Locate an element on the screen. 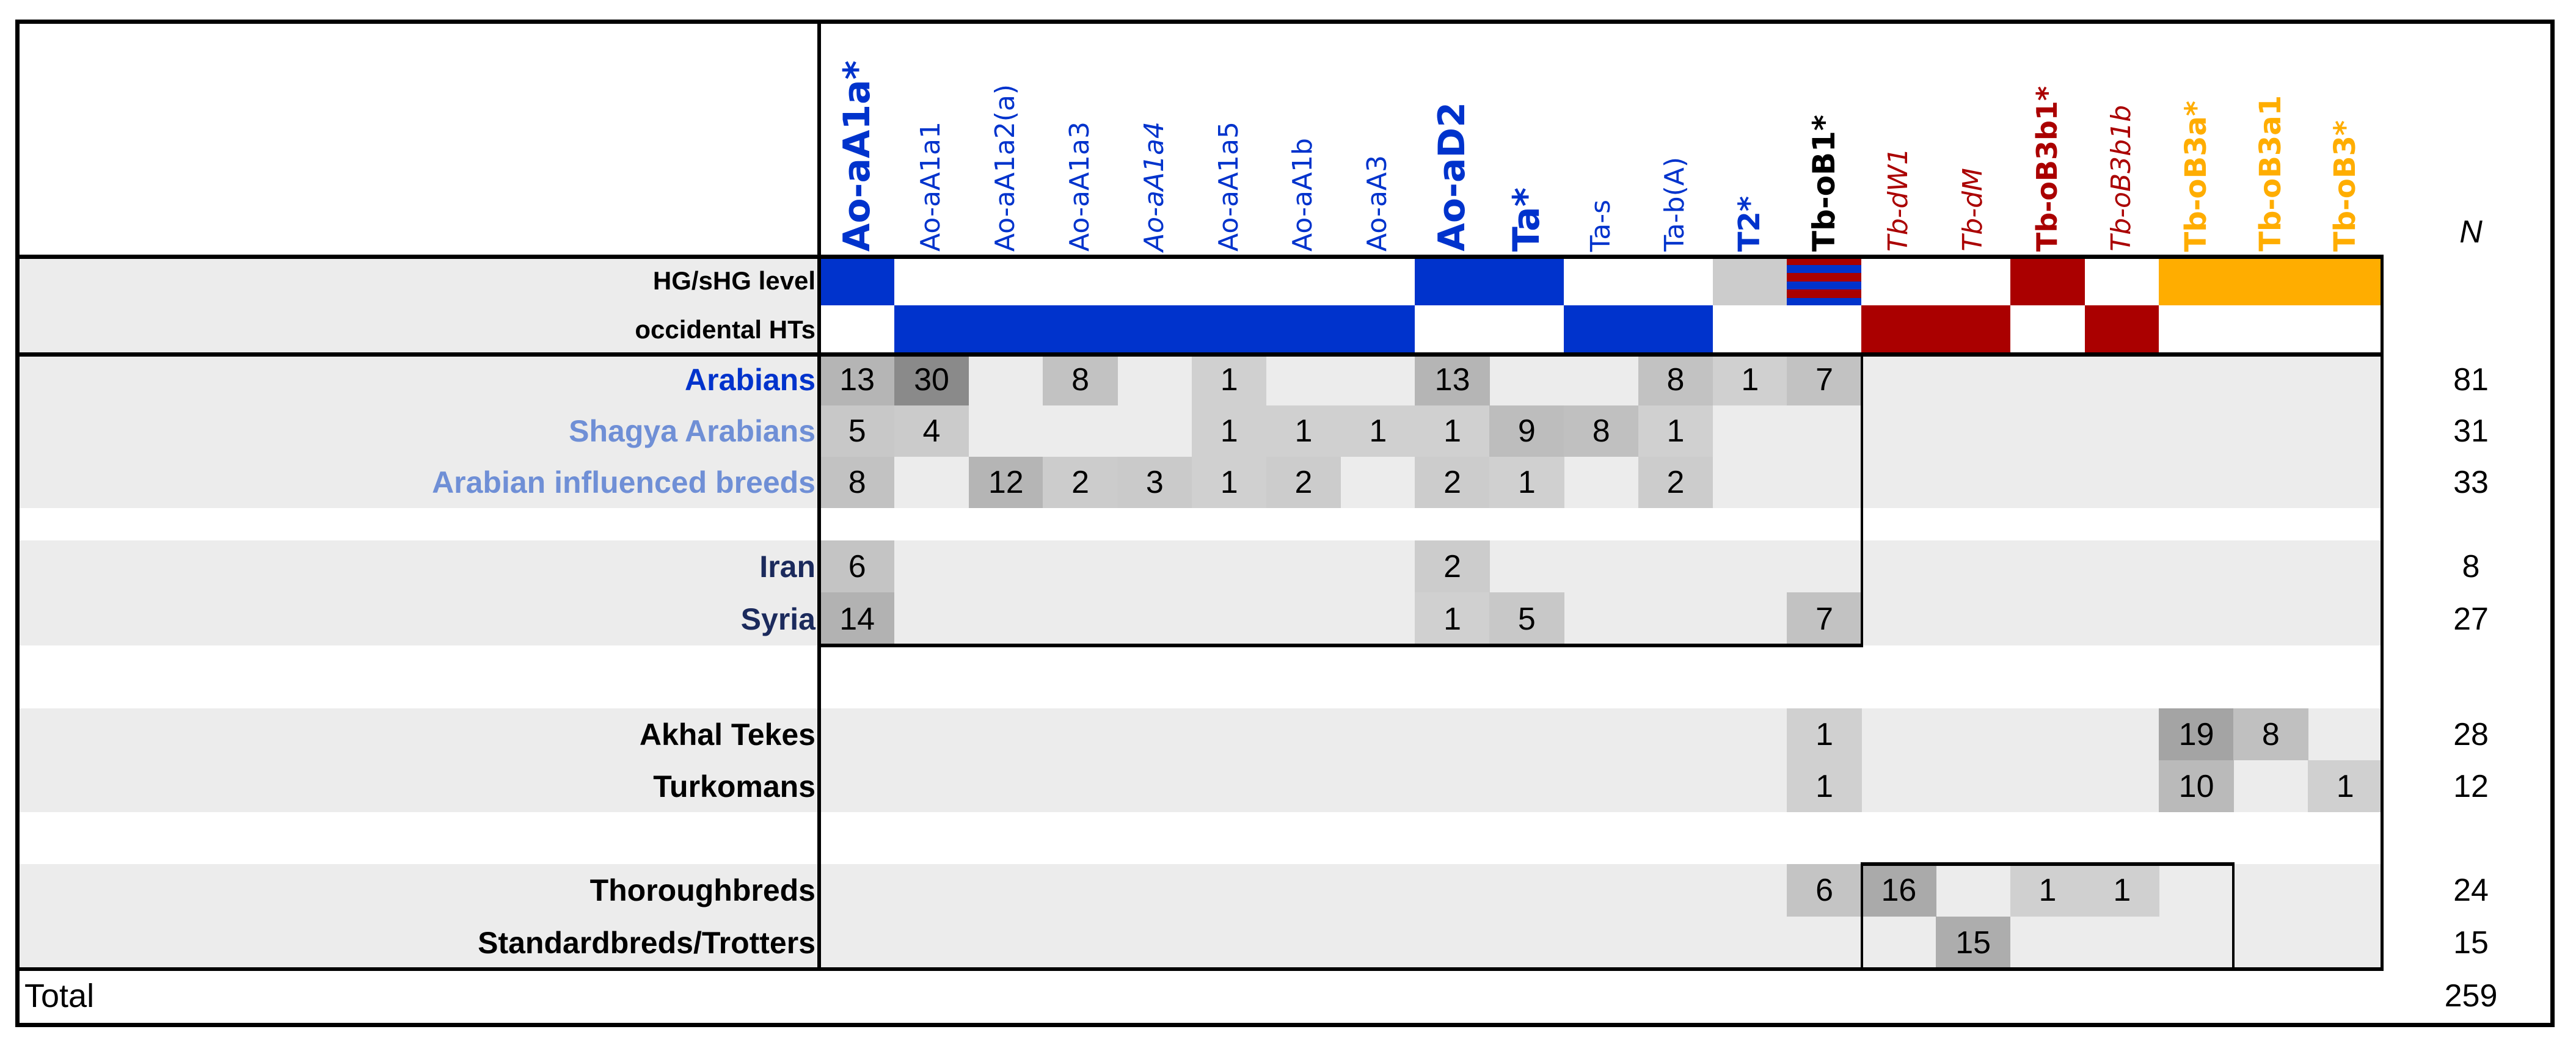 Image resolution: width=2576 pixels, height=1043 pixels. column-header: Ao-aA1a3 is located at coordinates (1080, 139).